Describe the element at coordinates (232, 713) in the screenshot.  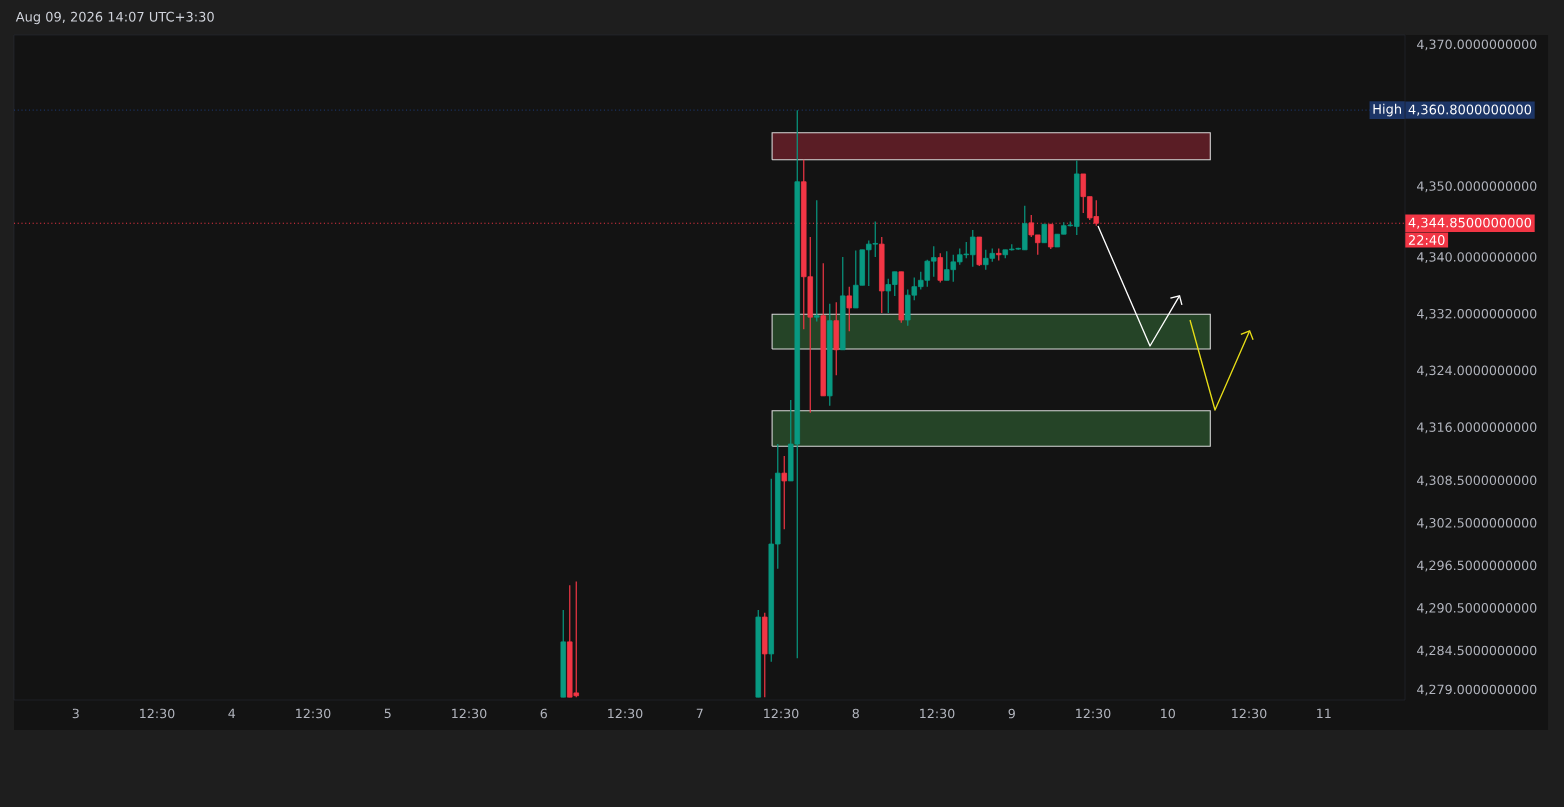
I see `x-tick-label: 4` at that location.